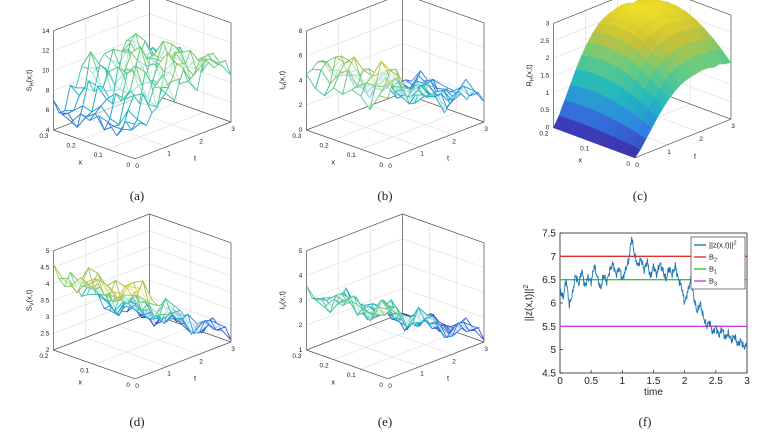  What do you see at coordinates (137, 195) in the screenshot?
I see `caption-a: (a)` at bounding box center [137, 195].